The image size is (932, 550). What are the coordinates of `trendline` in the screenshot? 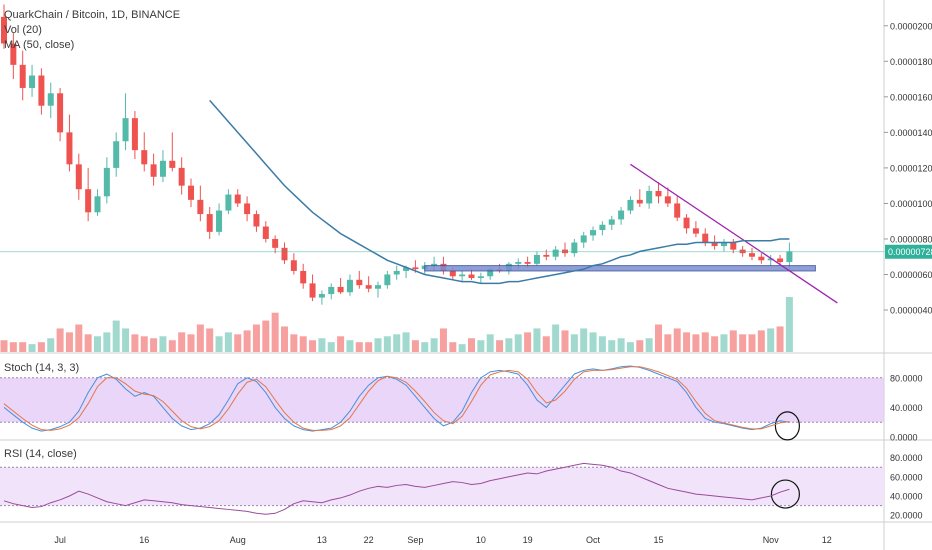 It's located at (734, 233).